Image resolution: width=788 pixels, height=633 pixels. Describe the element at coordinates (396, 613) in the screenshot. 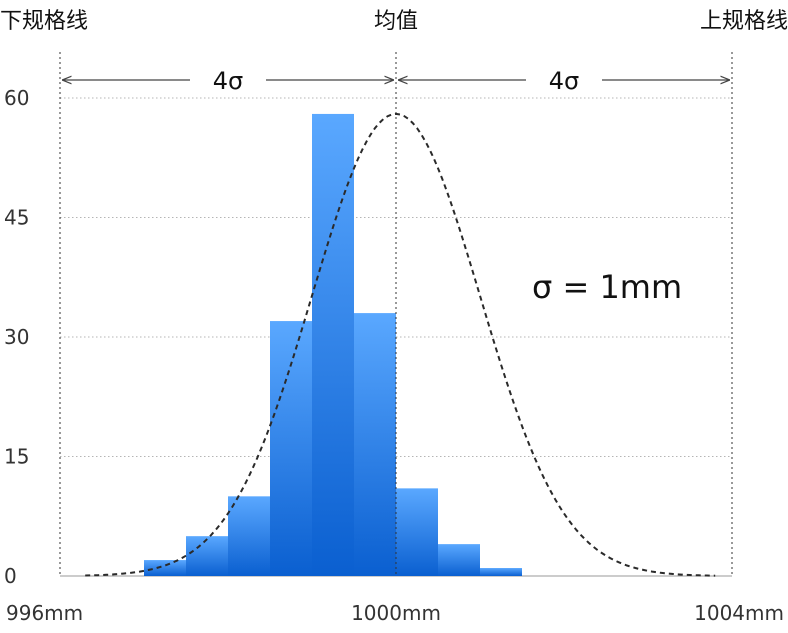

I see `x-tick-label: 1000mm` at that location.